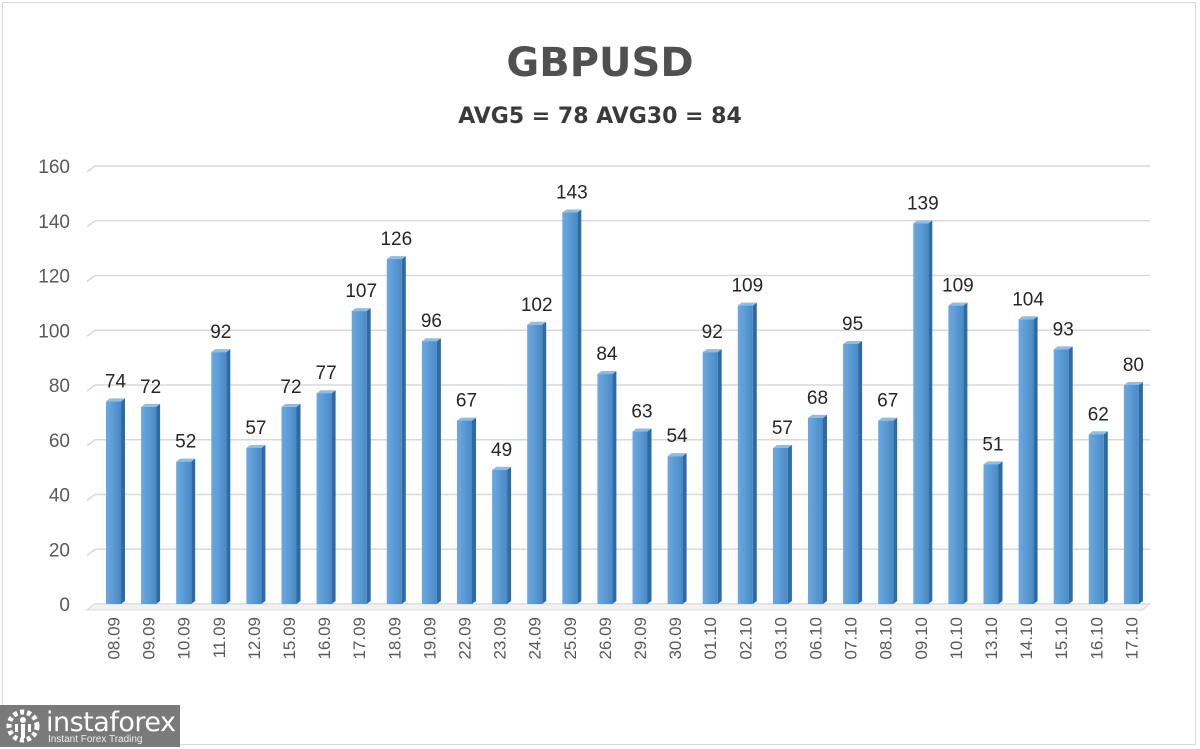 The height and width of the screenshot is (749, 1200). I want to click on x-tick-label: 09.10, so click(921, 638).